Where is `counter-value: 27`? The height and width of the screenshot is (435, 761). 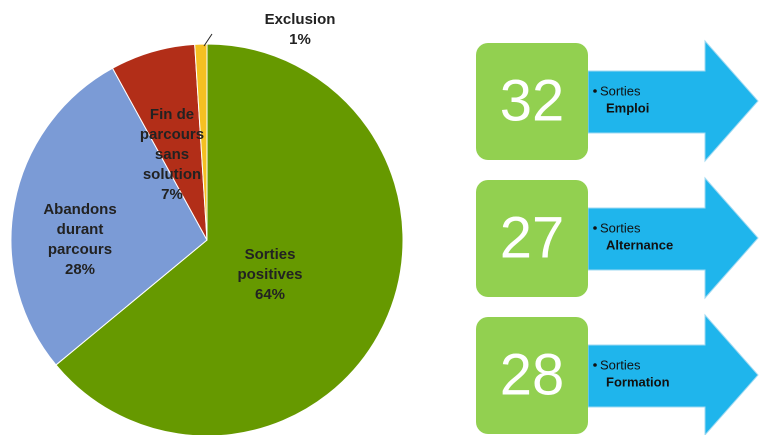
counter-value: 27 is located at coordinates (532, 237).